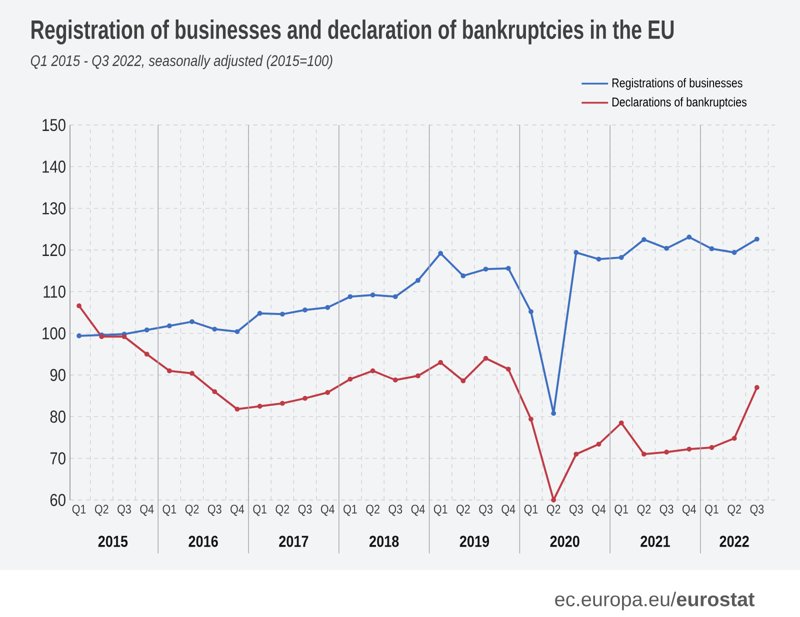  I want to click on text: ec.europa.eu/eurostat, so click(654, 601).